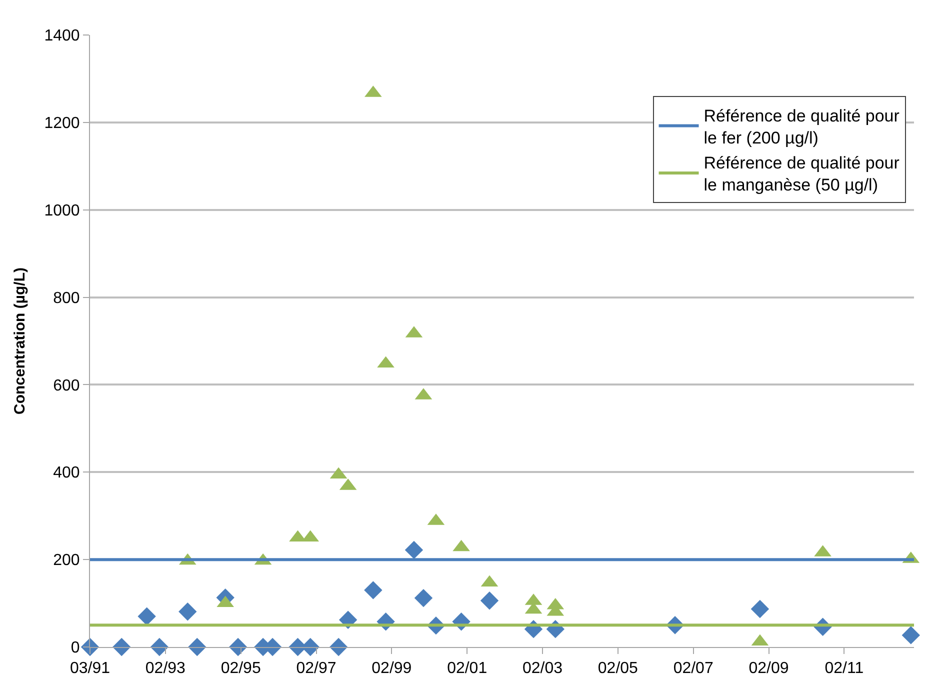  What do you see at coordinates (693, 669) in the screenshot?
I see `x-tick-label: 02/07` at bounding box center [693, 669].